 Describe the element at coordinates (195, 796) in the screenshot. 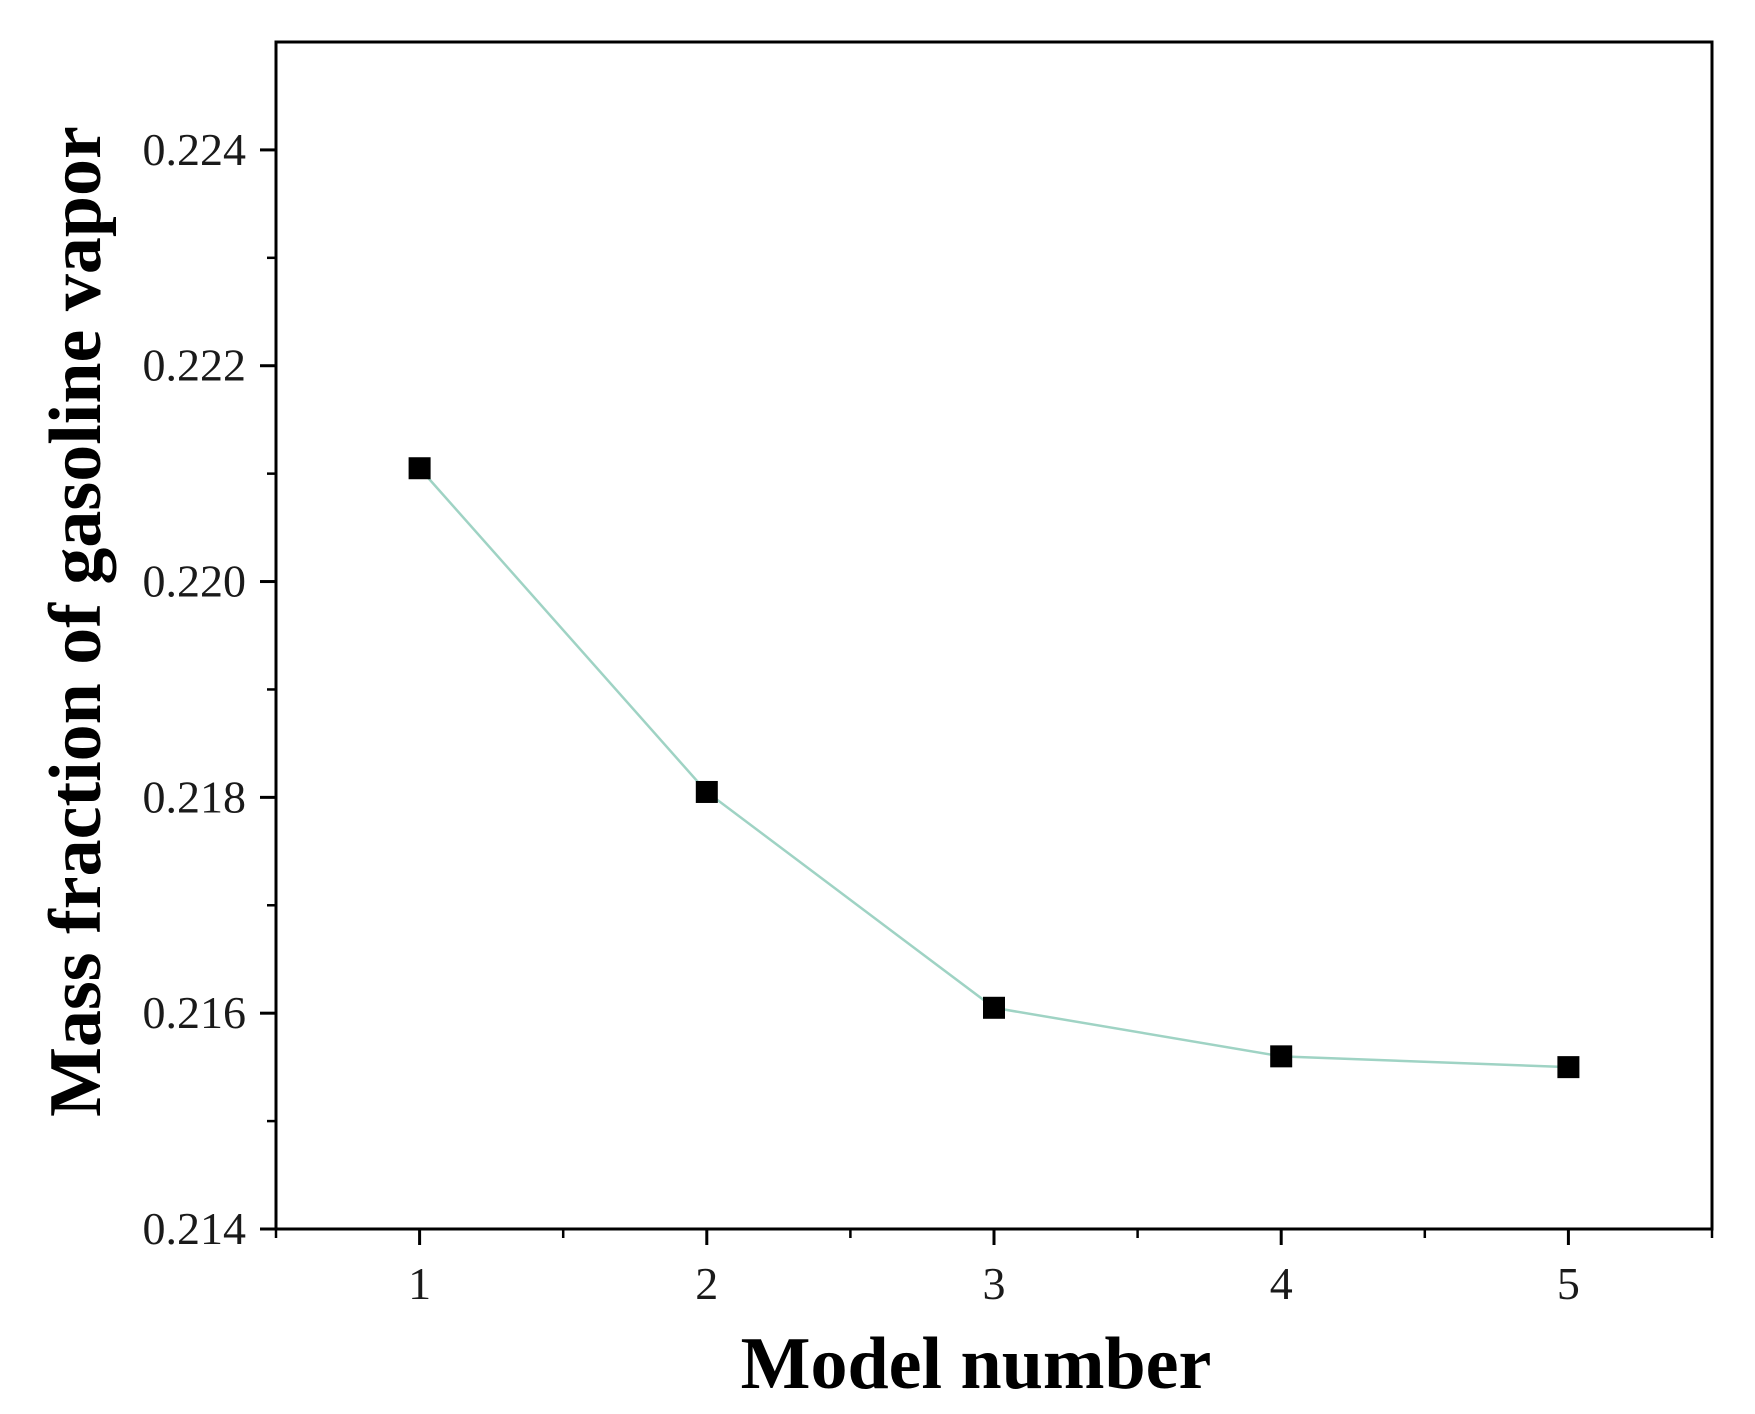

I see `y-tick-label: 0.218` at that location.